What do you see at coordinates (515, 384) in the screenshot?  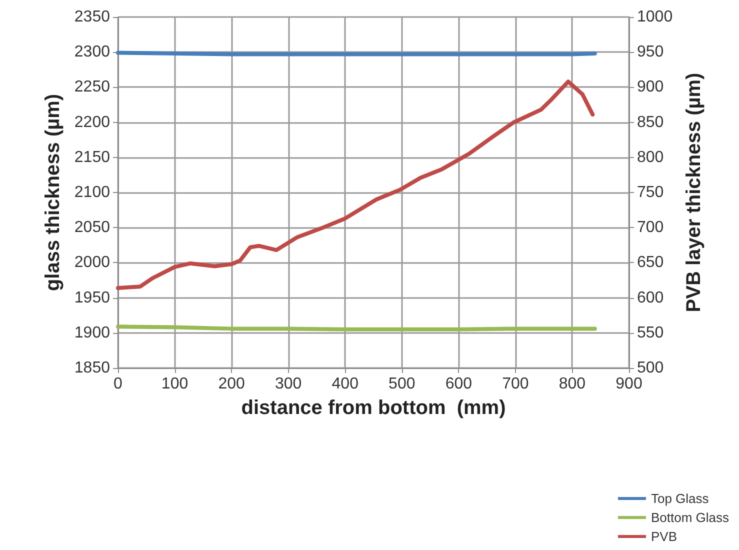 I see `x-tick-label: 700` at bounding box center [515, 384].